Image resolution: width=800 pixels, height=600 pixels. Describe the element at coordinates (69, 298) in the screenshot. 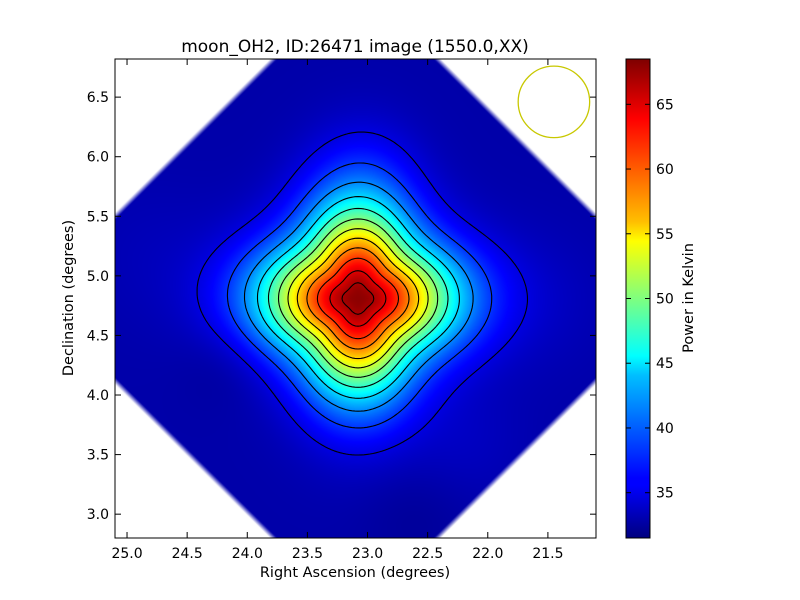

I see `y-axis-label: Declination (degrees)` at that location.